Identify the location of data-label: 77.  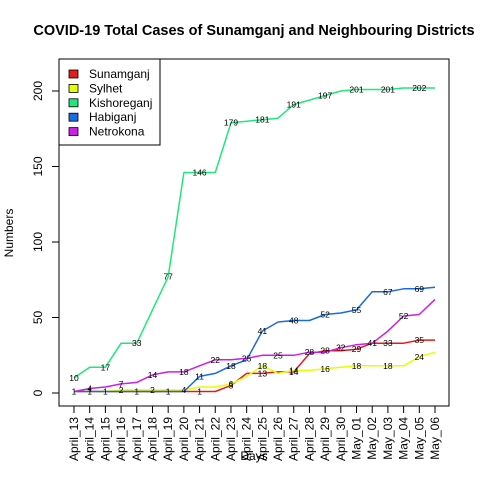
(168, 277).